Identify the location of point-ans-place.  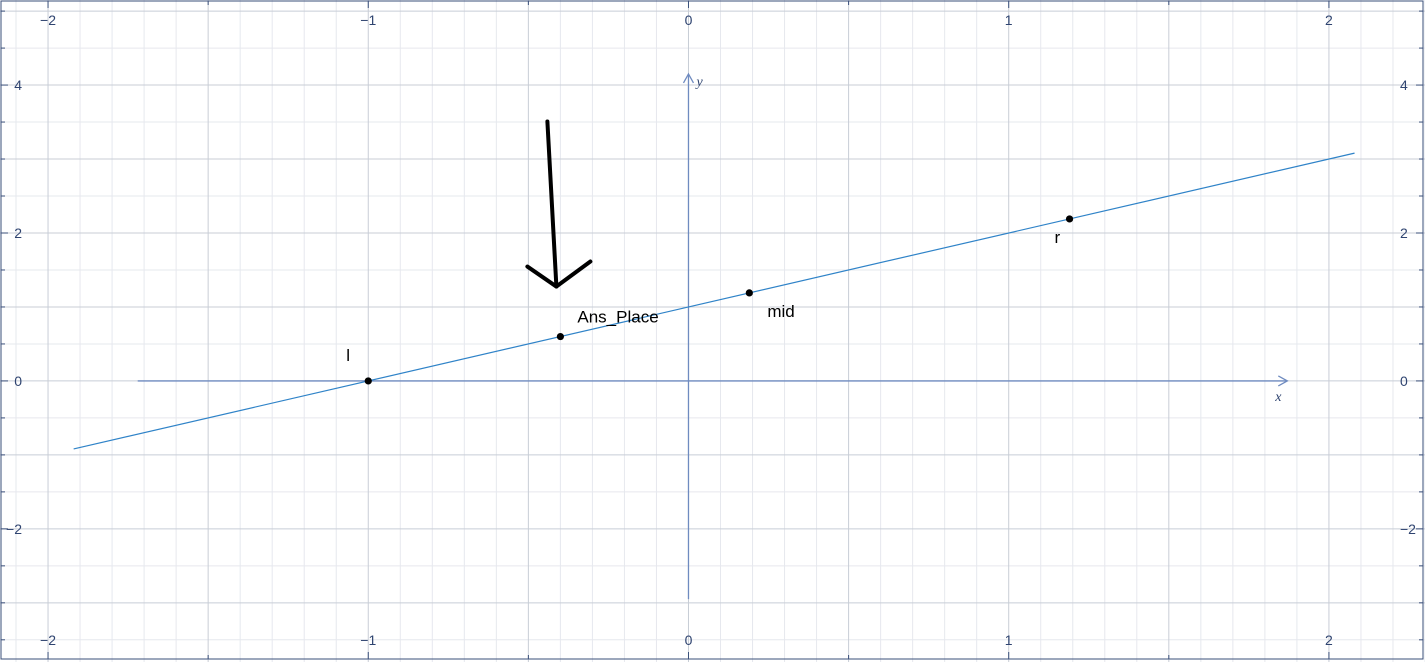
(560, 336).